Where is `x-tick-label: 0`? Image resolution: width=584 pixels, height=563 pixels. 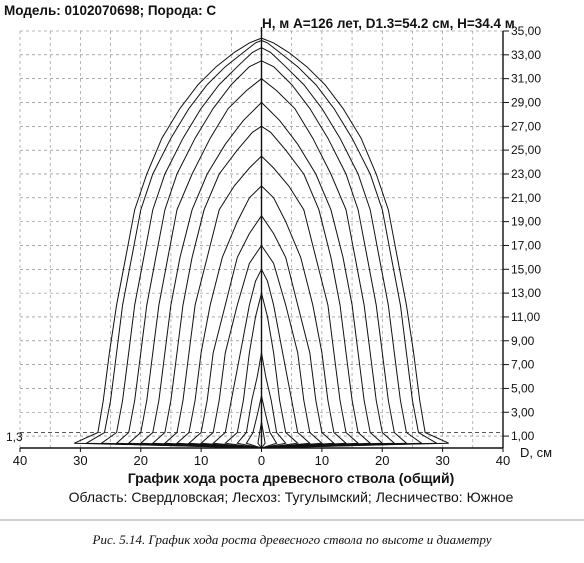
x-tick-label: 0 is located at coordinates (261, 460).